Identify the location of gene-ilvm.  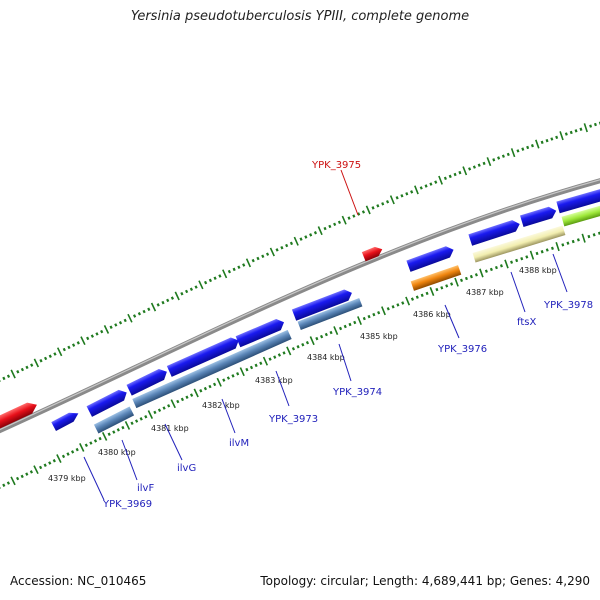
(203, 356).